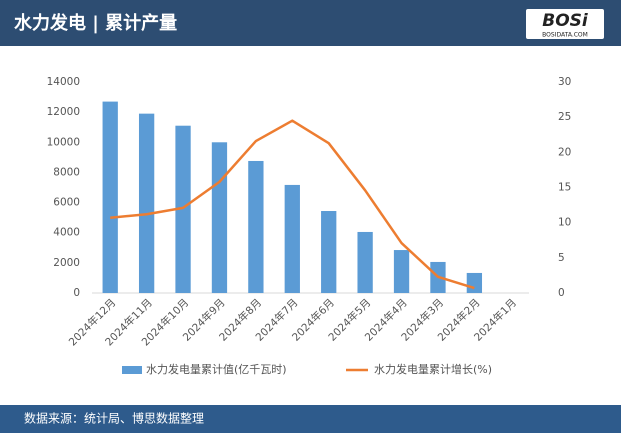 The width and height of the screenshot is (621, 437). What do you see at coordinates (565, 21) in the screenshot?
I see `logo: BOSi` at bounding box center [565, 21].